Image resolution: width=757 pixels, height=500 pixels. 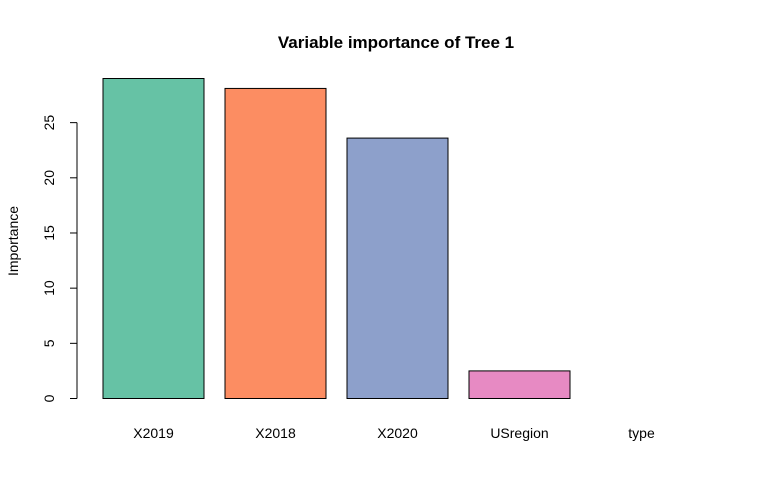 What do you see at coordinates (275, 243) in the screenshot?
I see `bar-x2018` at bounding box center [275, 243].